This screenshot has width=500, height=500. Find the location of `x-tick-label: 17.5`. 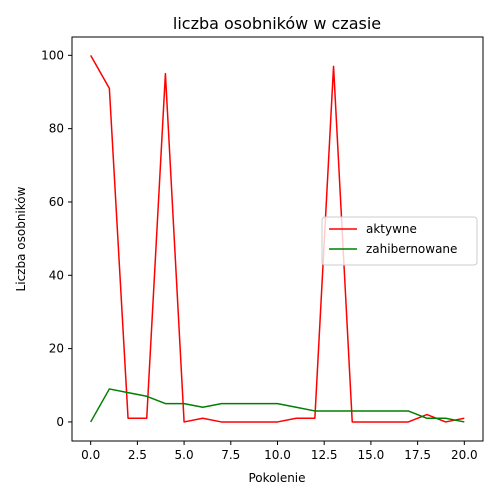

x-tick-label: 17.5 is located at coordinates (417, 455).